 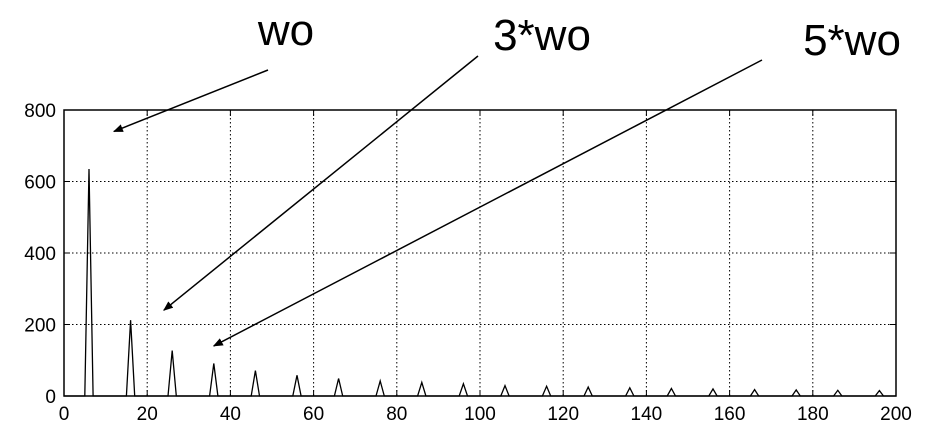 I want to click on annotation-label: 5*wo, so click(x=852, y=40).